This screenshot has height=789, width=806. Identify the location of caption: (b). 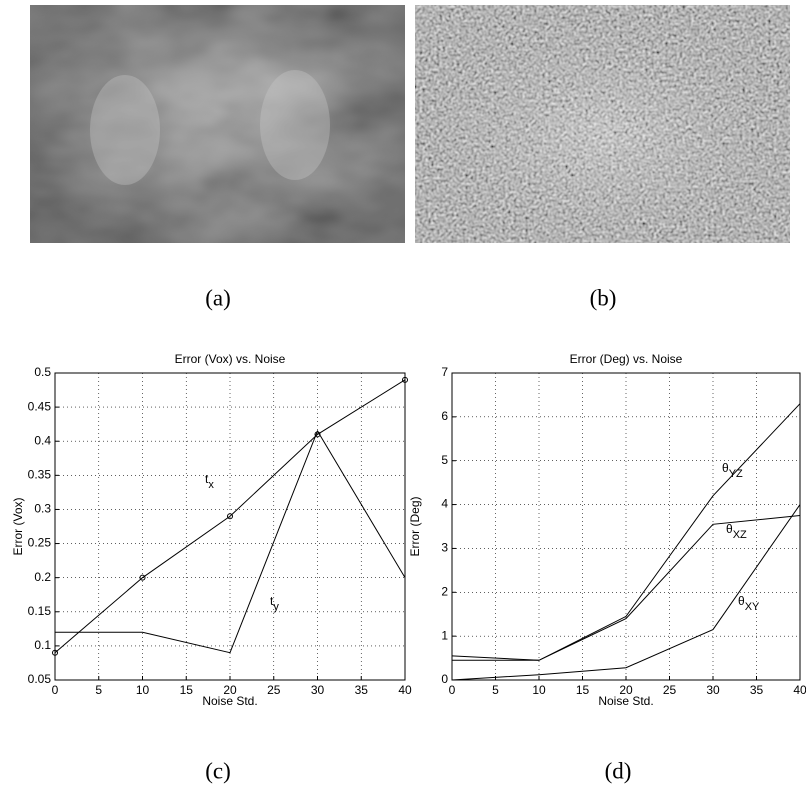
(603, 297).